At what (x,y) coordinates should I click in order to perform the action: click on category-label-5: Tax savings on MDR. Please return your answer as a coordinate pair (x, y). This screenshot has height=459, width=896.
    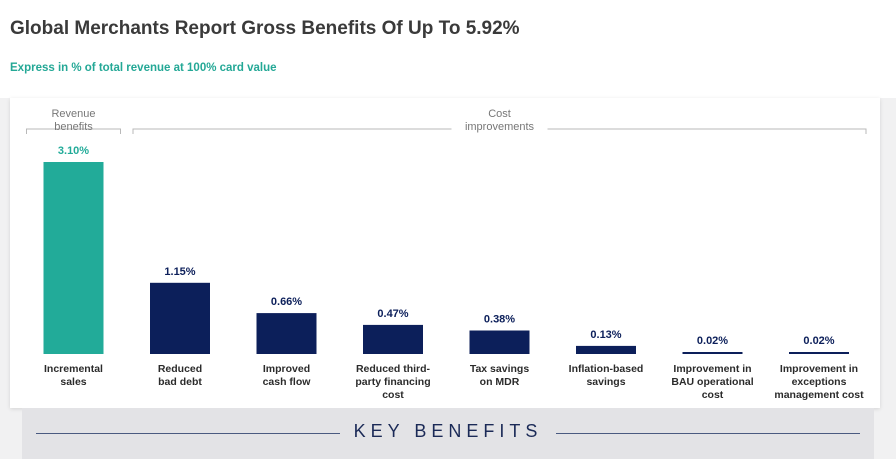
    Looking at the image, I should click on (499, 375).